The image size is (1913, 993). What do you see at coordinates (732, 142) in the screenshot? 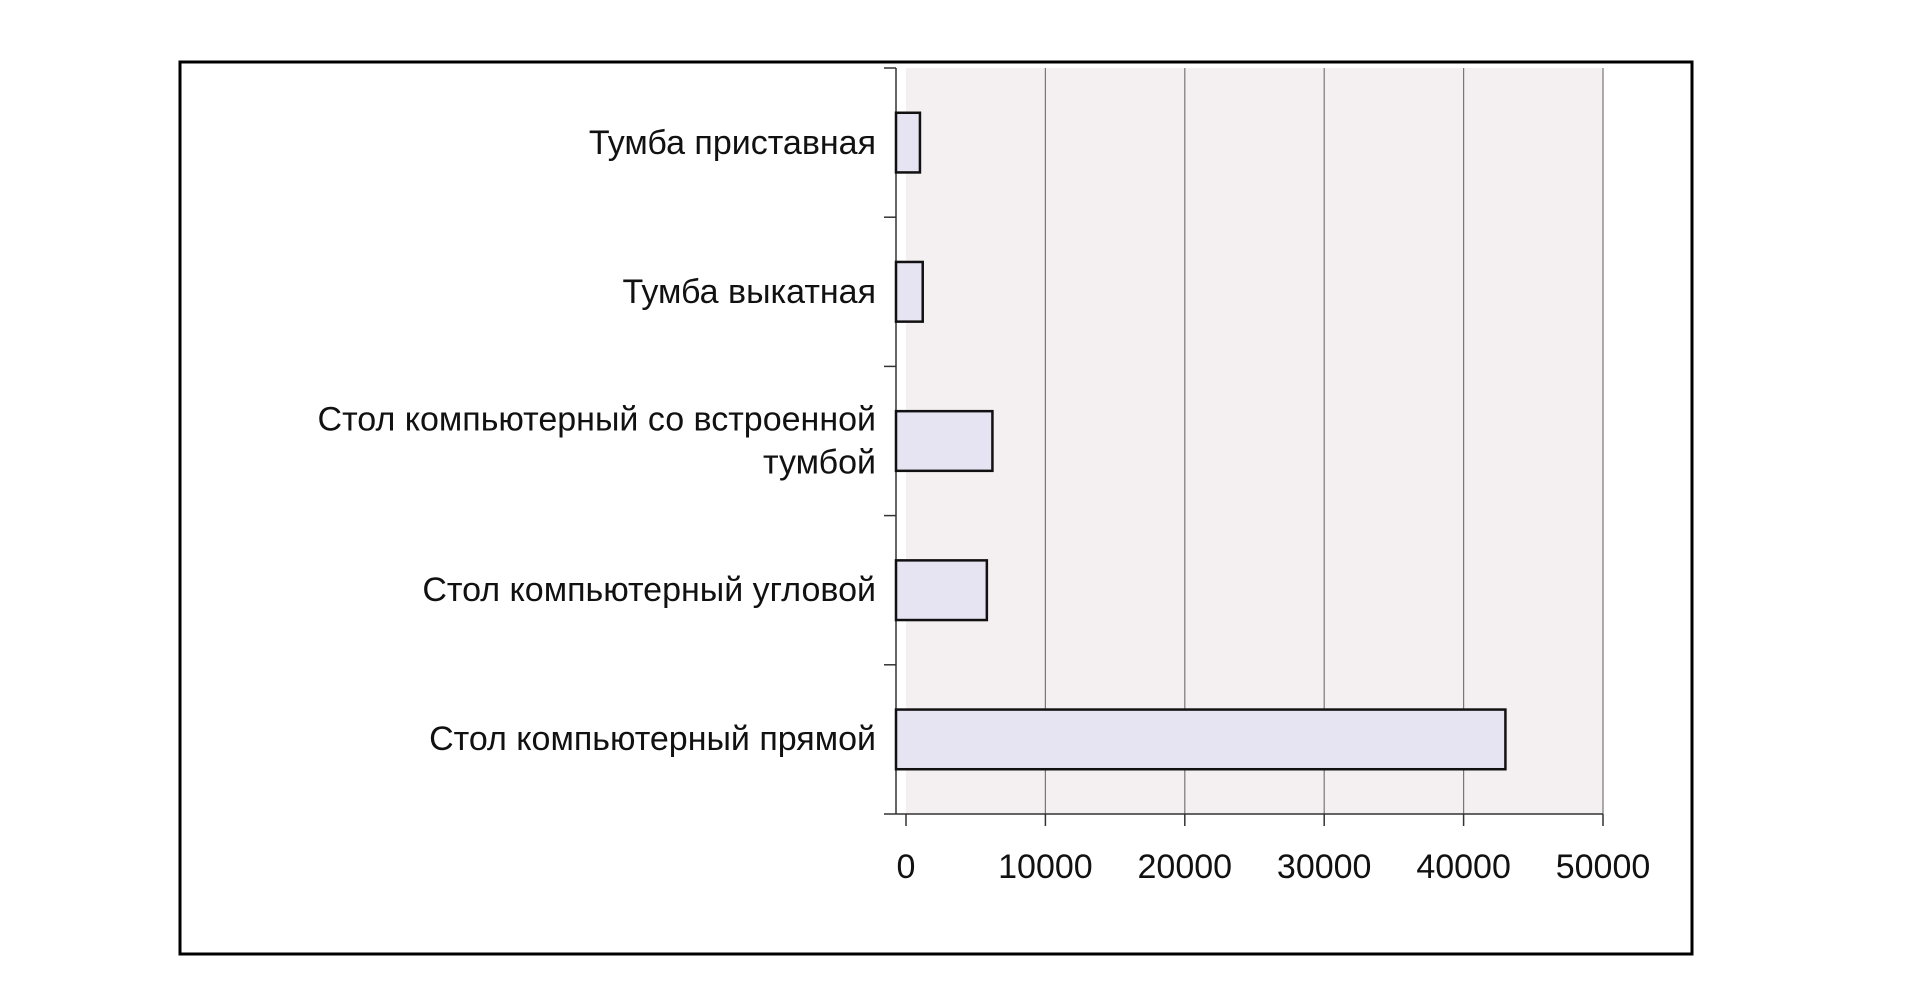
I see `y-tick-label: Тумба приставная` at bounding box center [732, 142].